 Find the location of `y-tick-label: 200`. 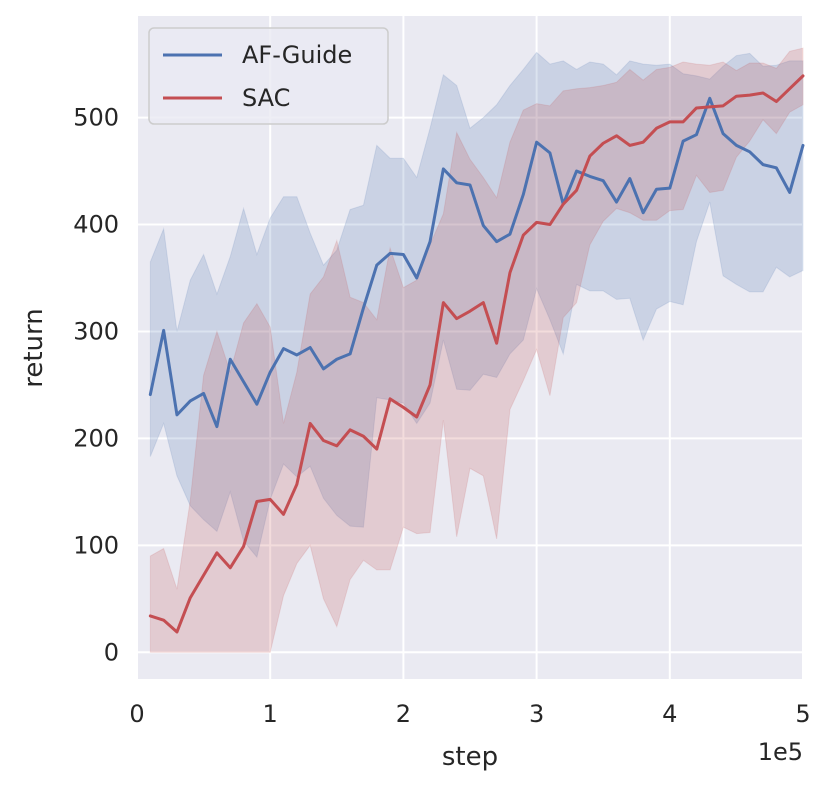

y-tick-label: 200 is located at coordinates (96, 438).